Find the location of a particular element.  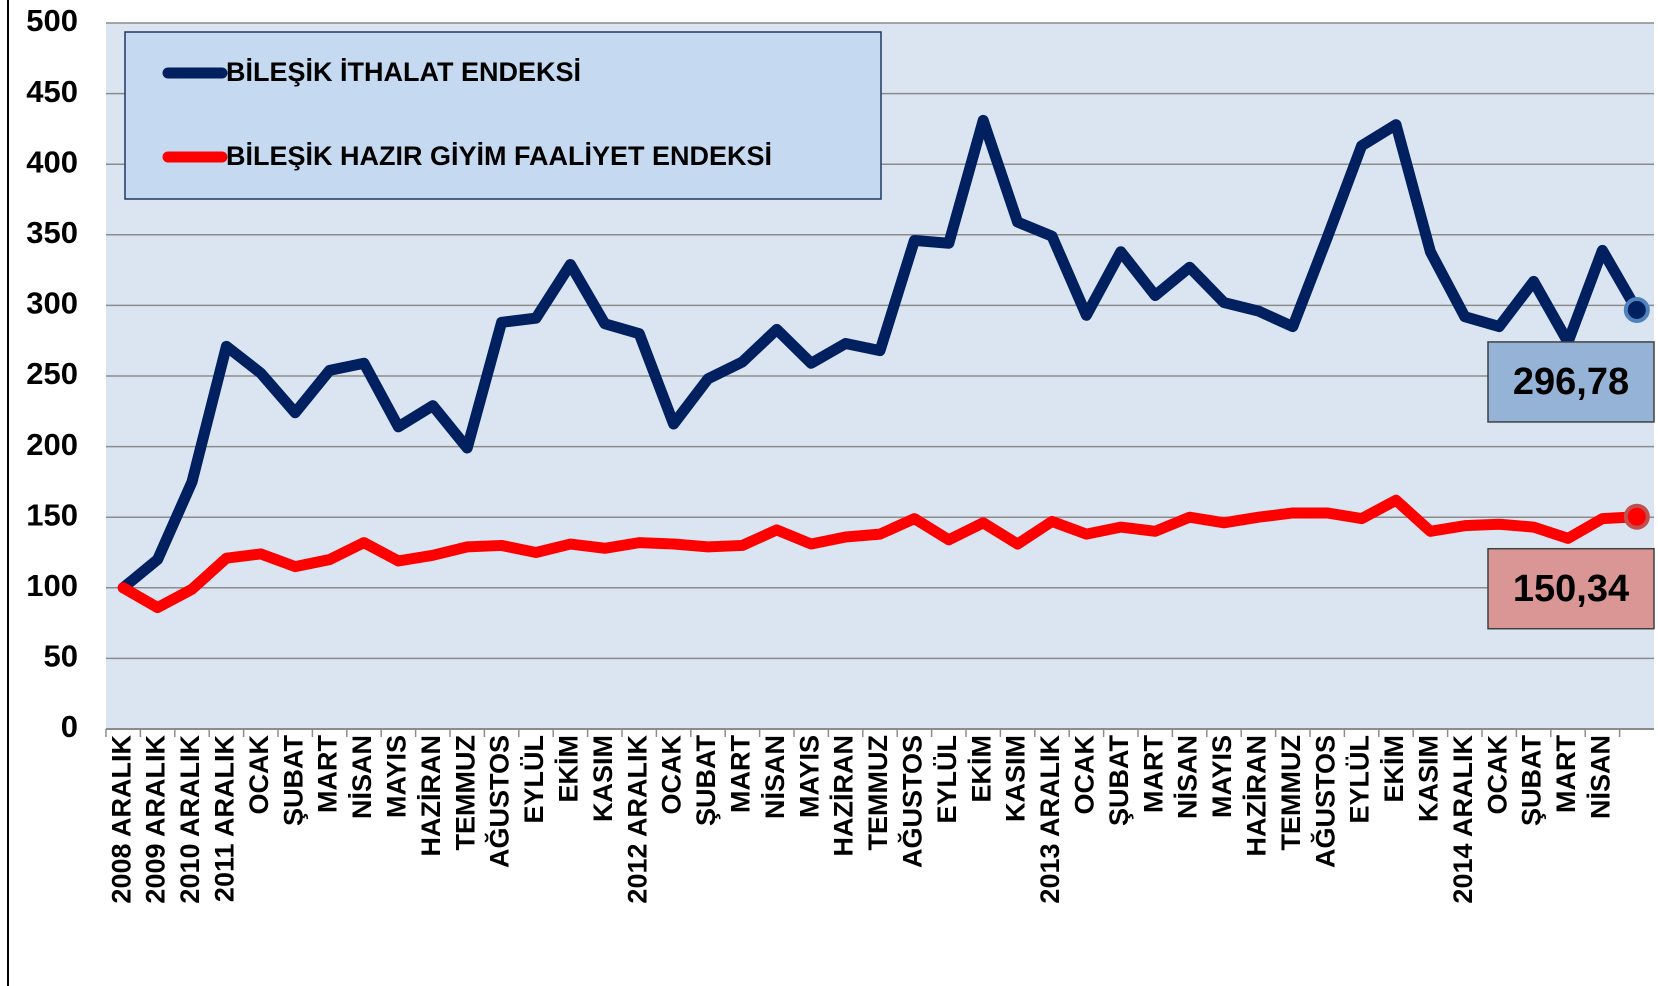

value-label: 296,78 is located at coordinates (1571, 382).